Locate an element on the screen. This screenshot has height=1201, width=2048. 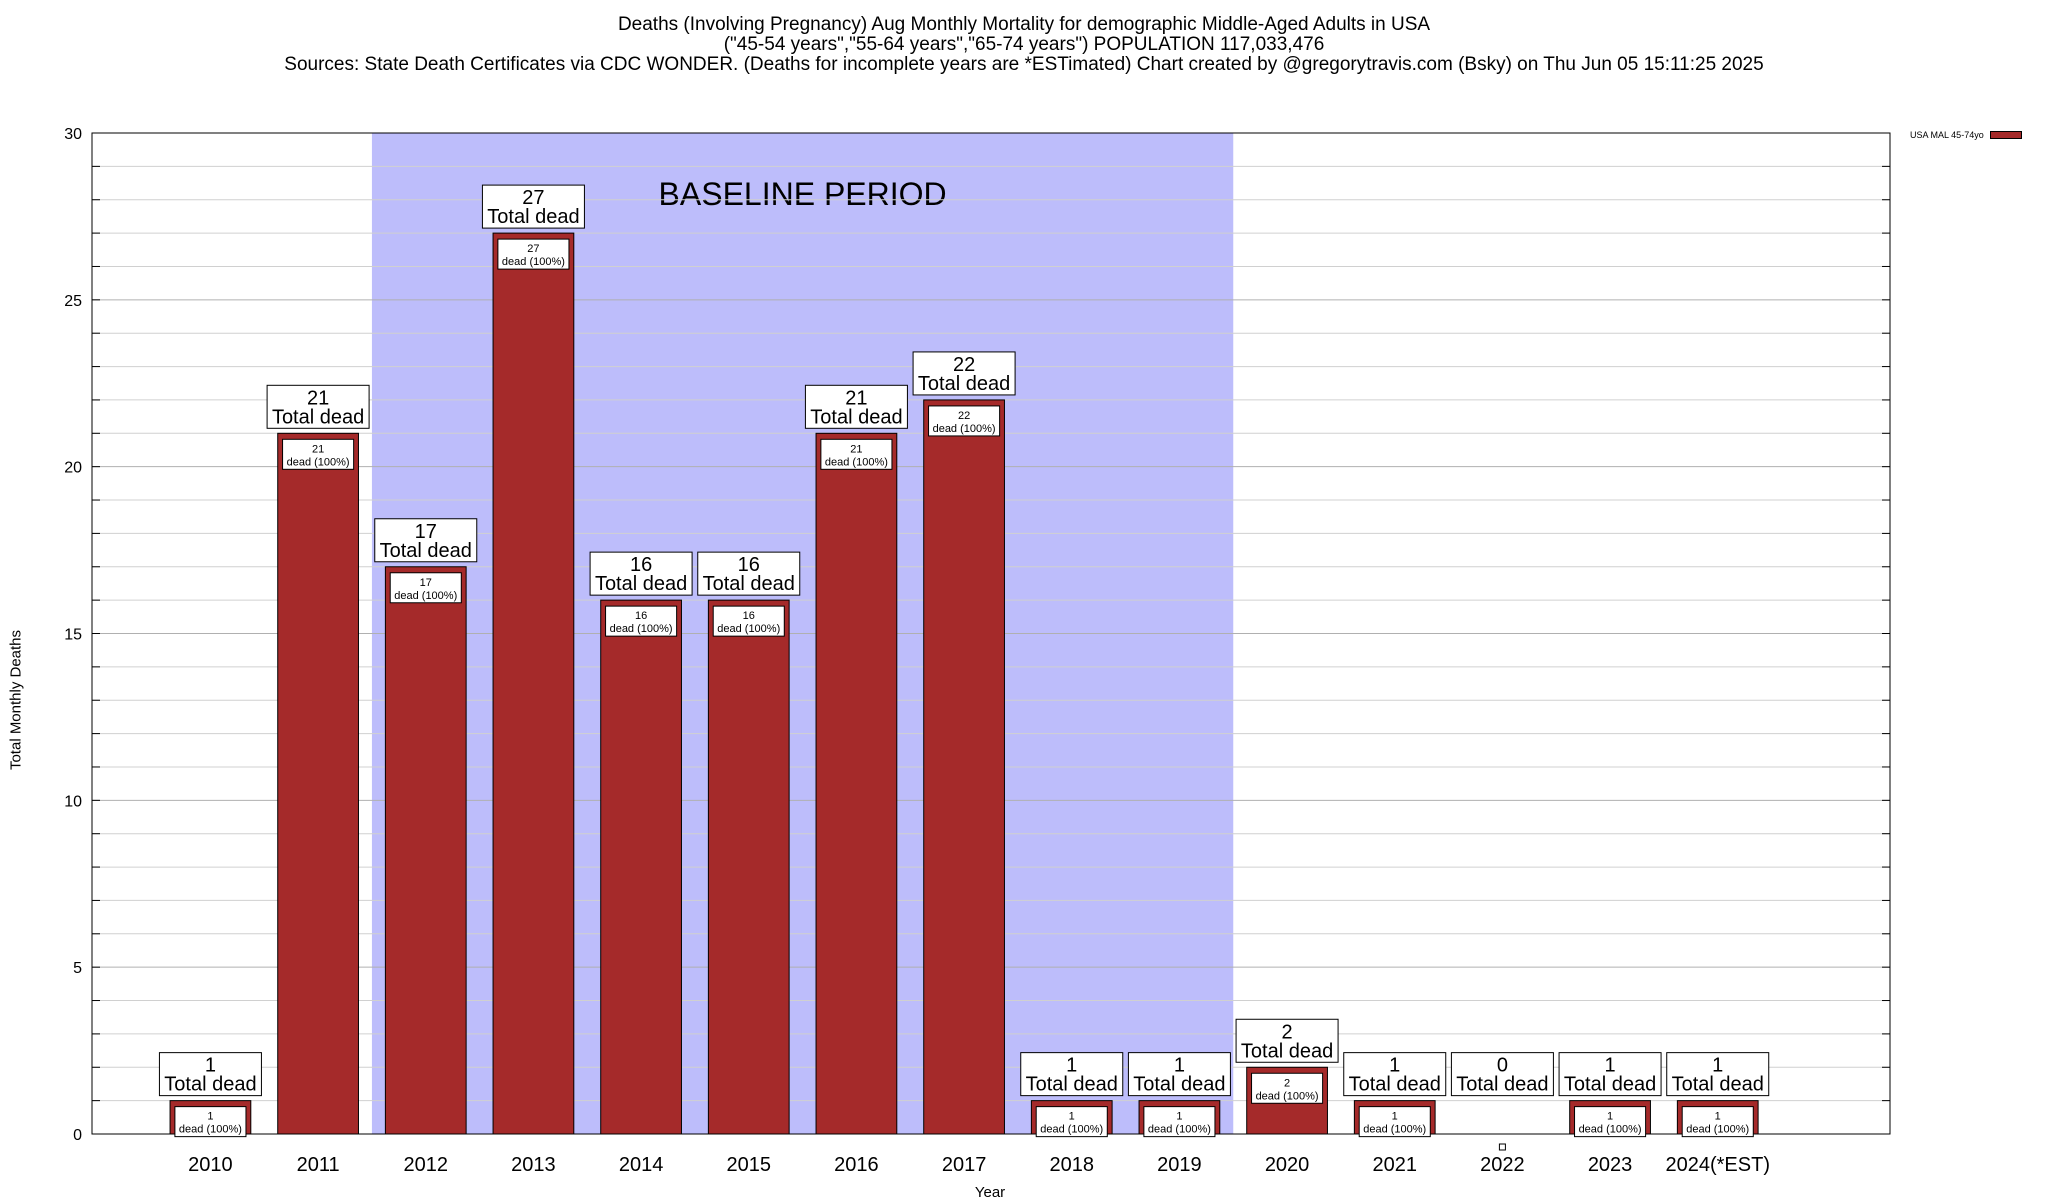
x-tick-label: 2010 is located at coordinates (210, 1165).